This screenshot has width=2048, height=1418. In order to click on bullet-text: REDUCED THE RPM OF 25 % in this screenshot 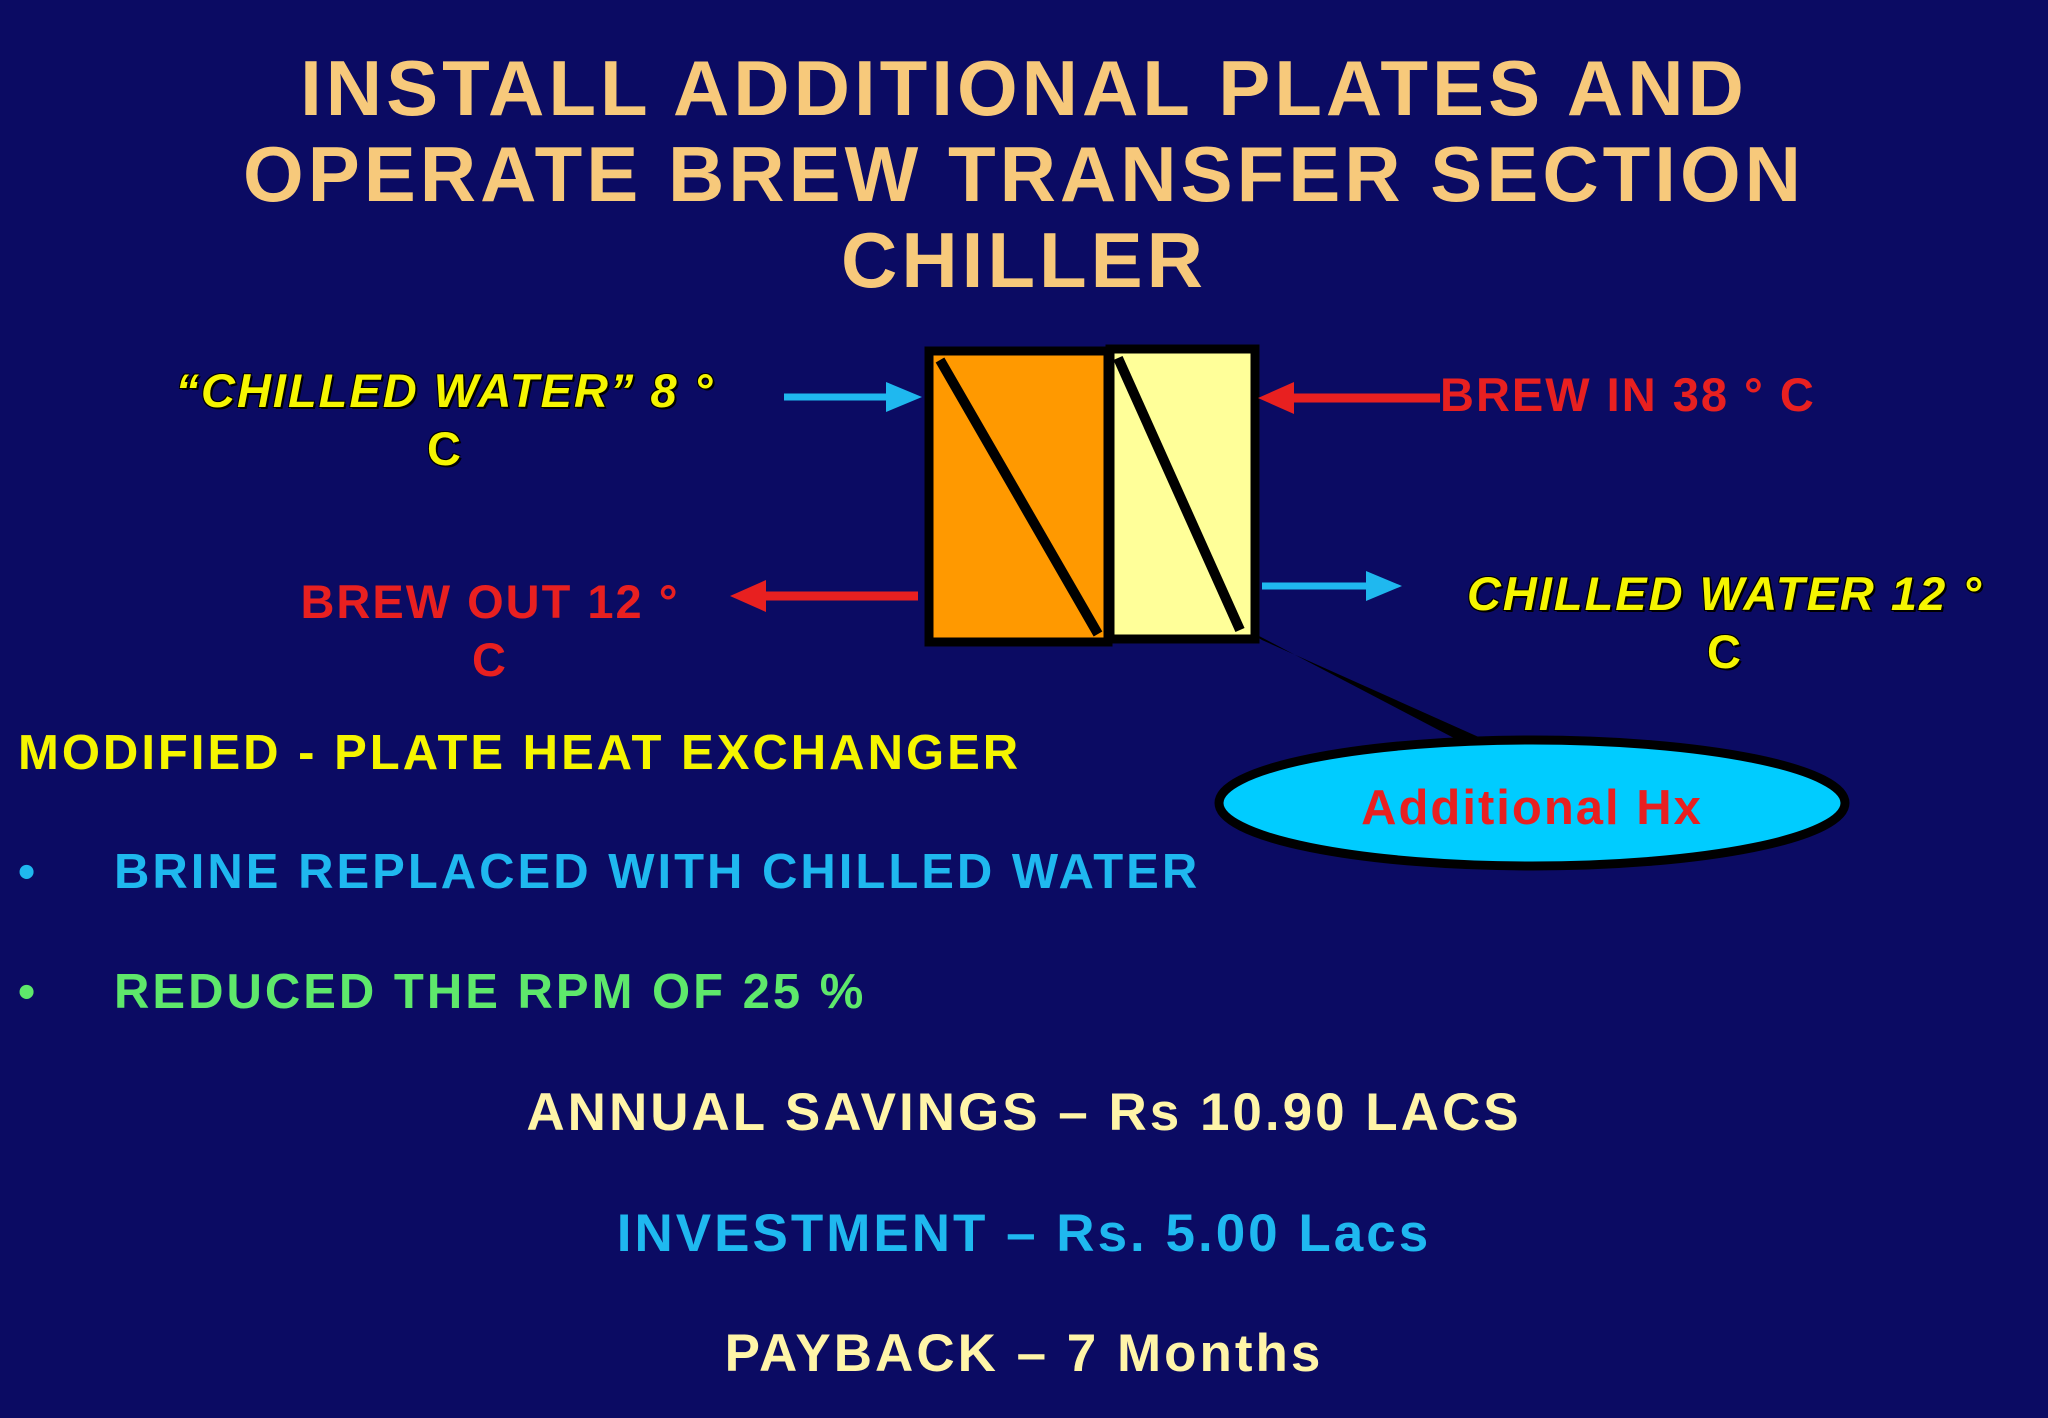, I will do `click(490, 992)`.